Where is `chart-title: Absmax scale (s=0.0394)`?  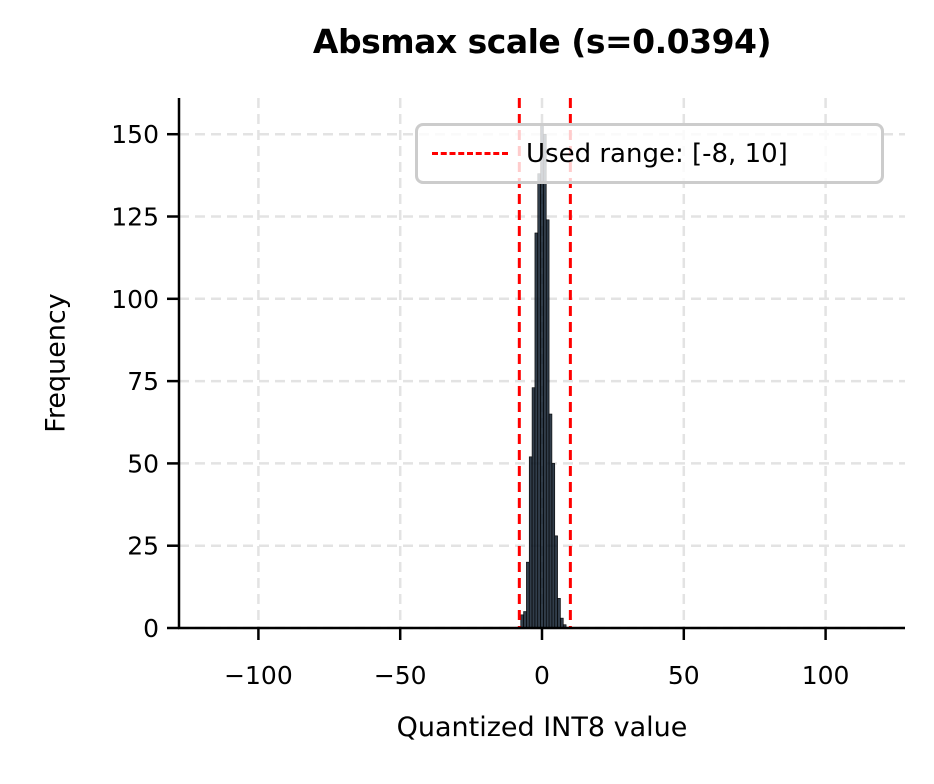 chart-title: Absmax scale (s=0.0394) is located at coordinates (542, 41).